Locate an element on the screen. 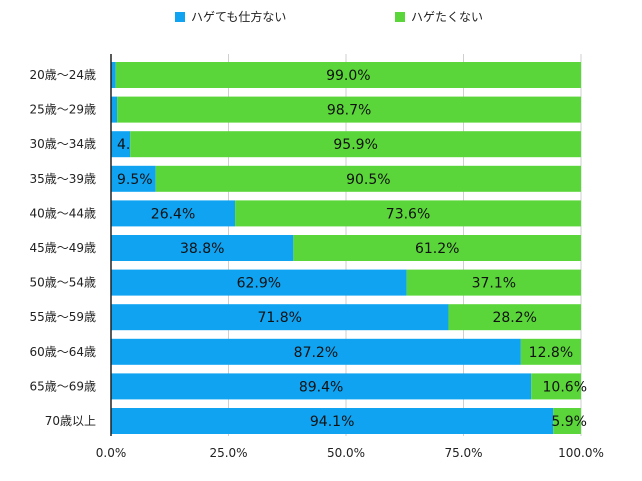  category-label: 60歳～64歳 is located at coordinates (62, 352).